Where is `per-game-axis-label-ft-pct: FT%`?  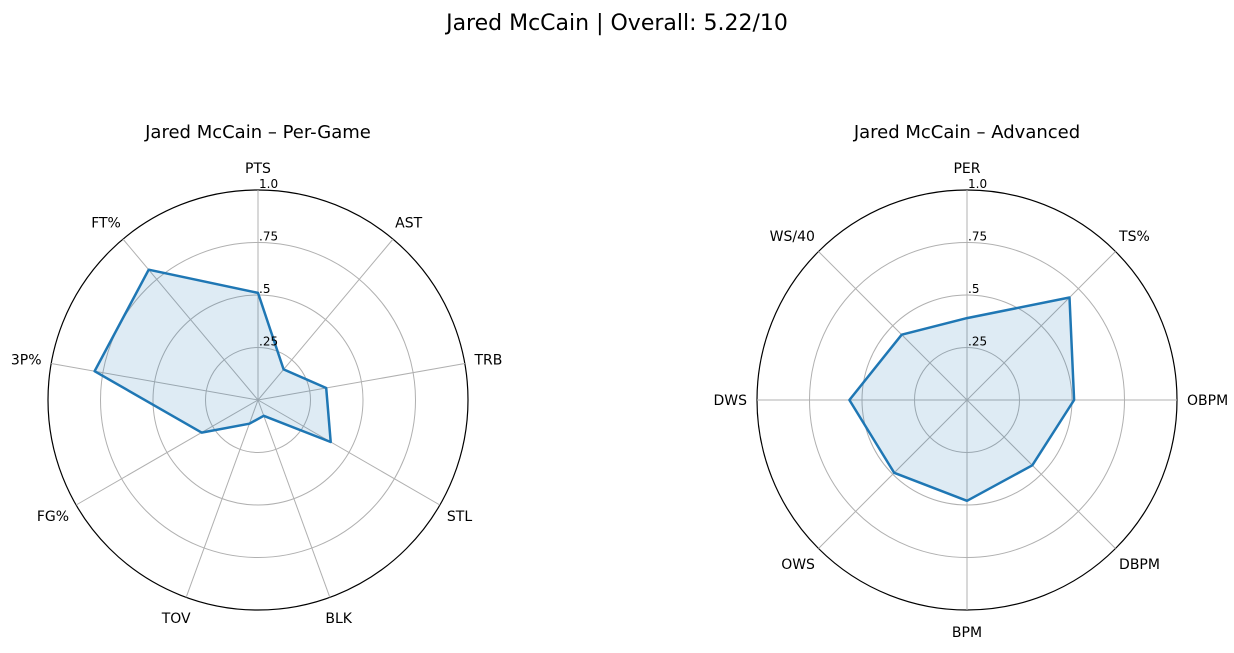 per-game-axis-label-ft-pct: FT% is located at coordinates (106, 223).